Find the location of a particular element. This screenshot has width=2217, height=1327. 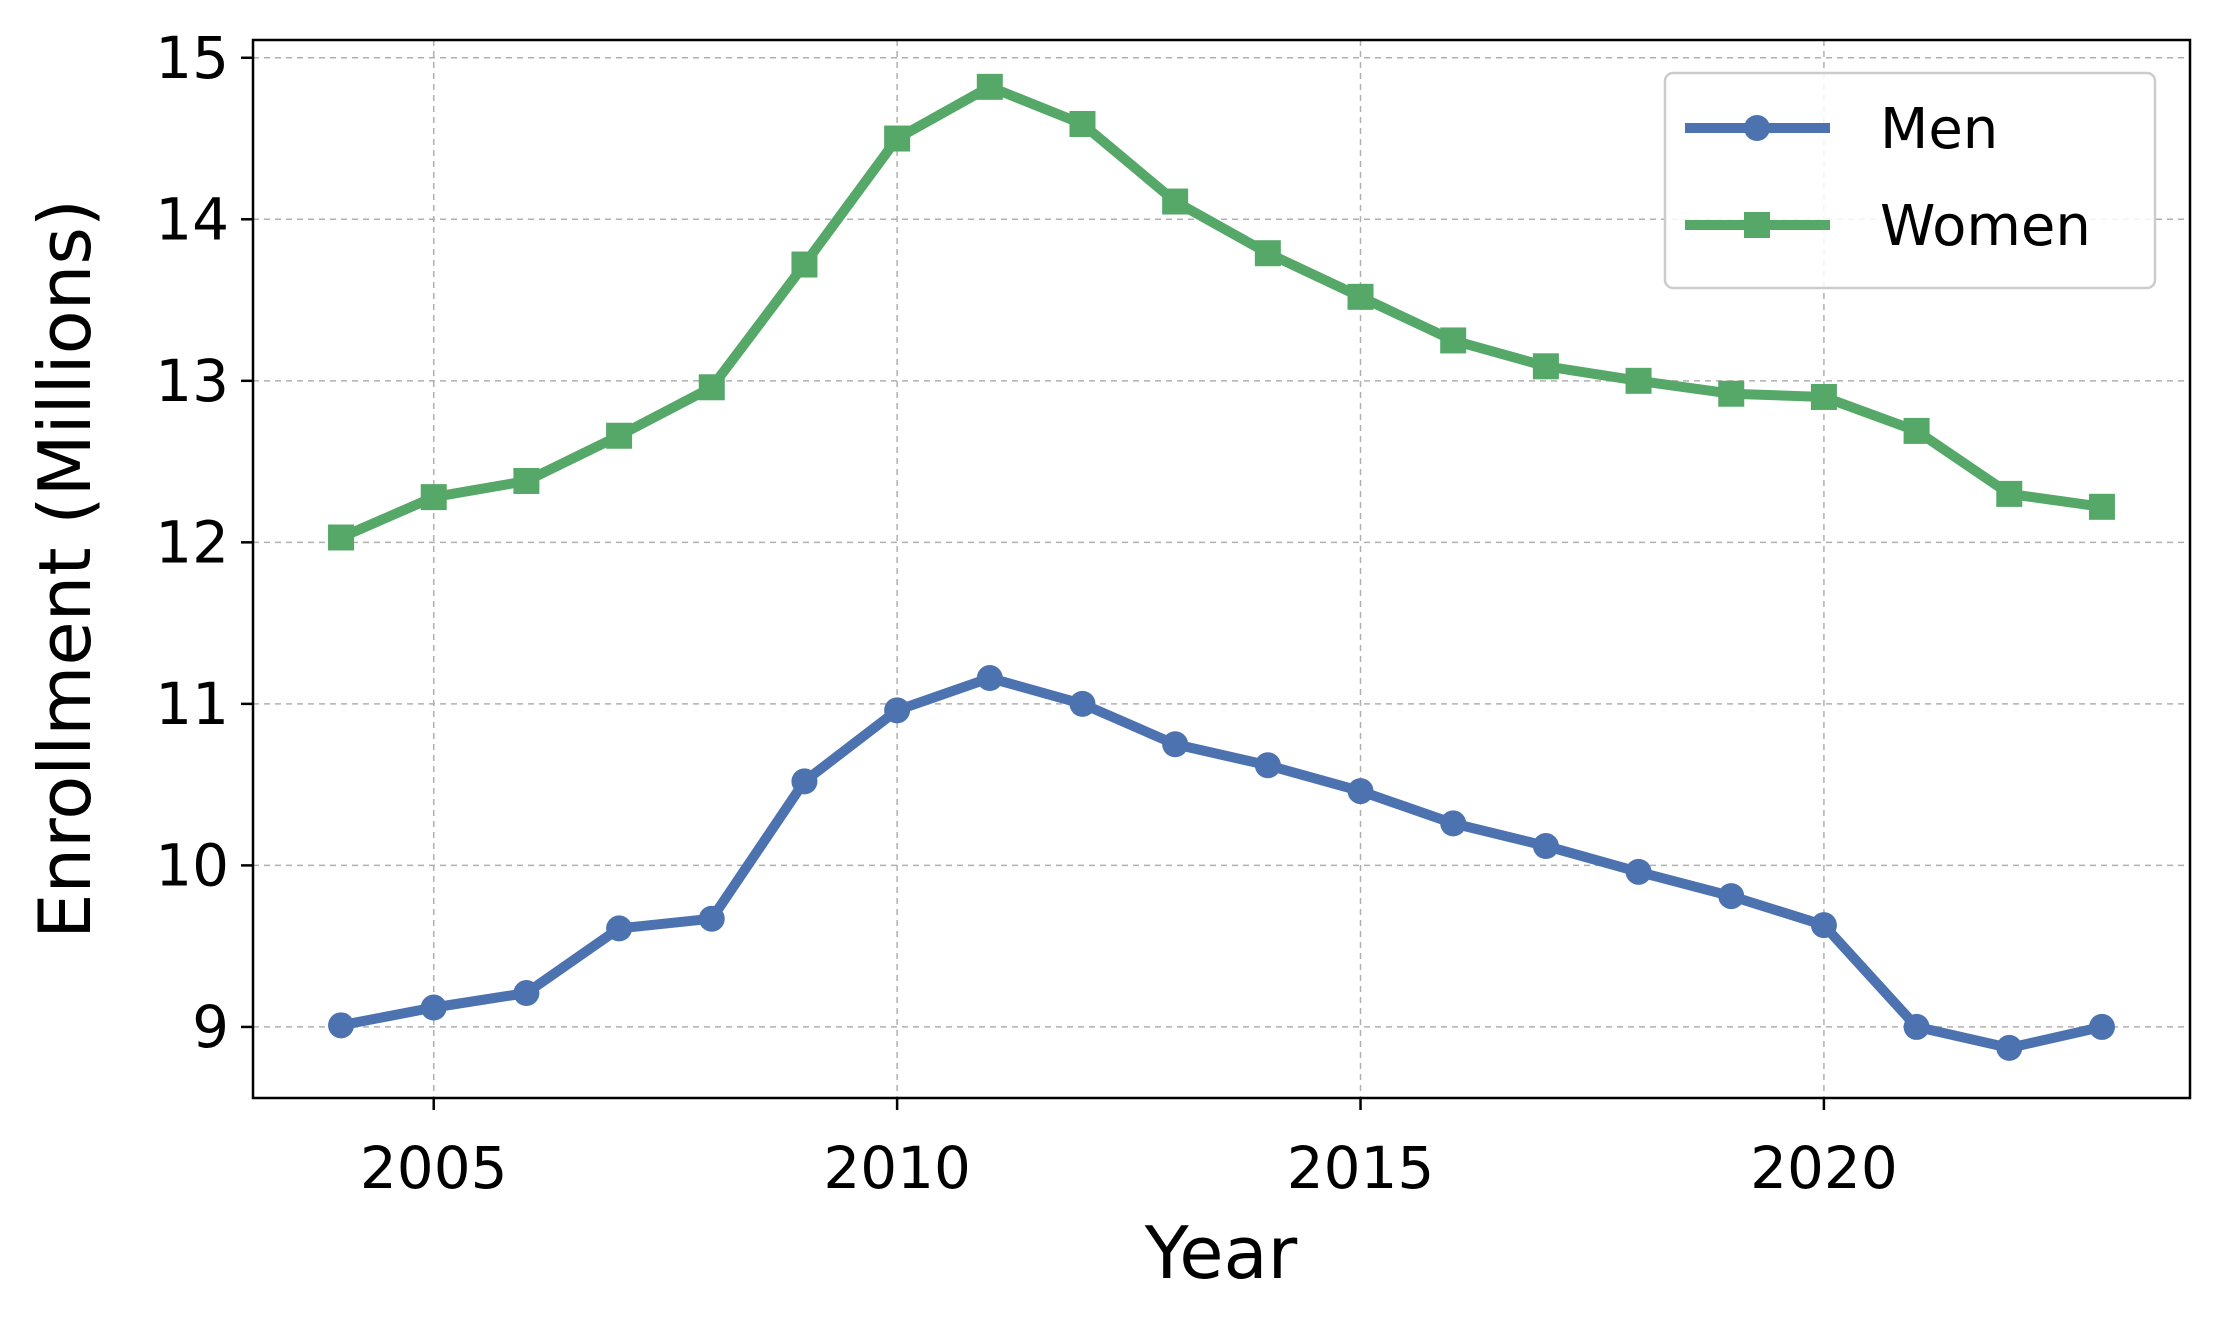

y-axis-title: Enrollment (Millions) is located at coordinates (65, 569).